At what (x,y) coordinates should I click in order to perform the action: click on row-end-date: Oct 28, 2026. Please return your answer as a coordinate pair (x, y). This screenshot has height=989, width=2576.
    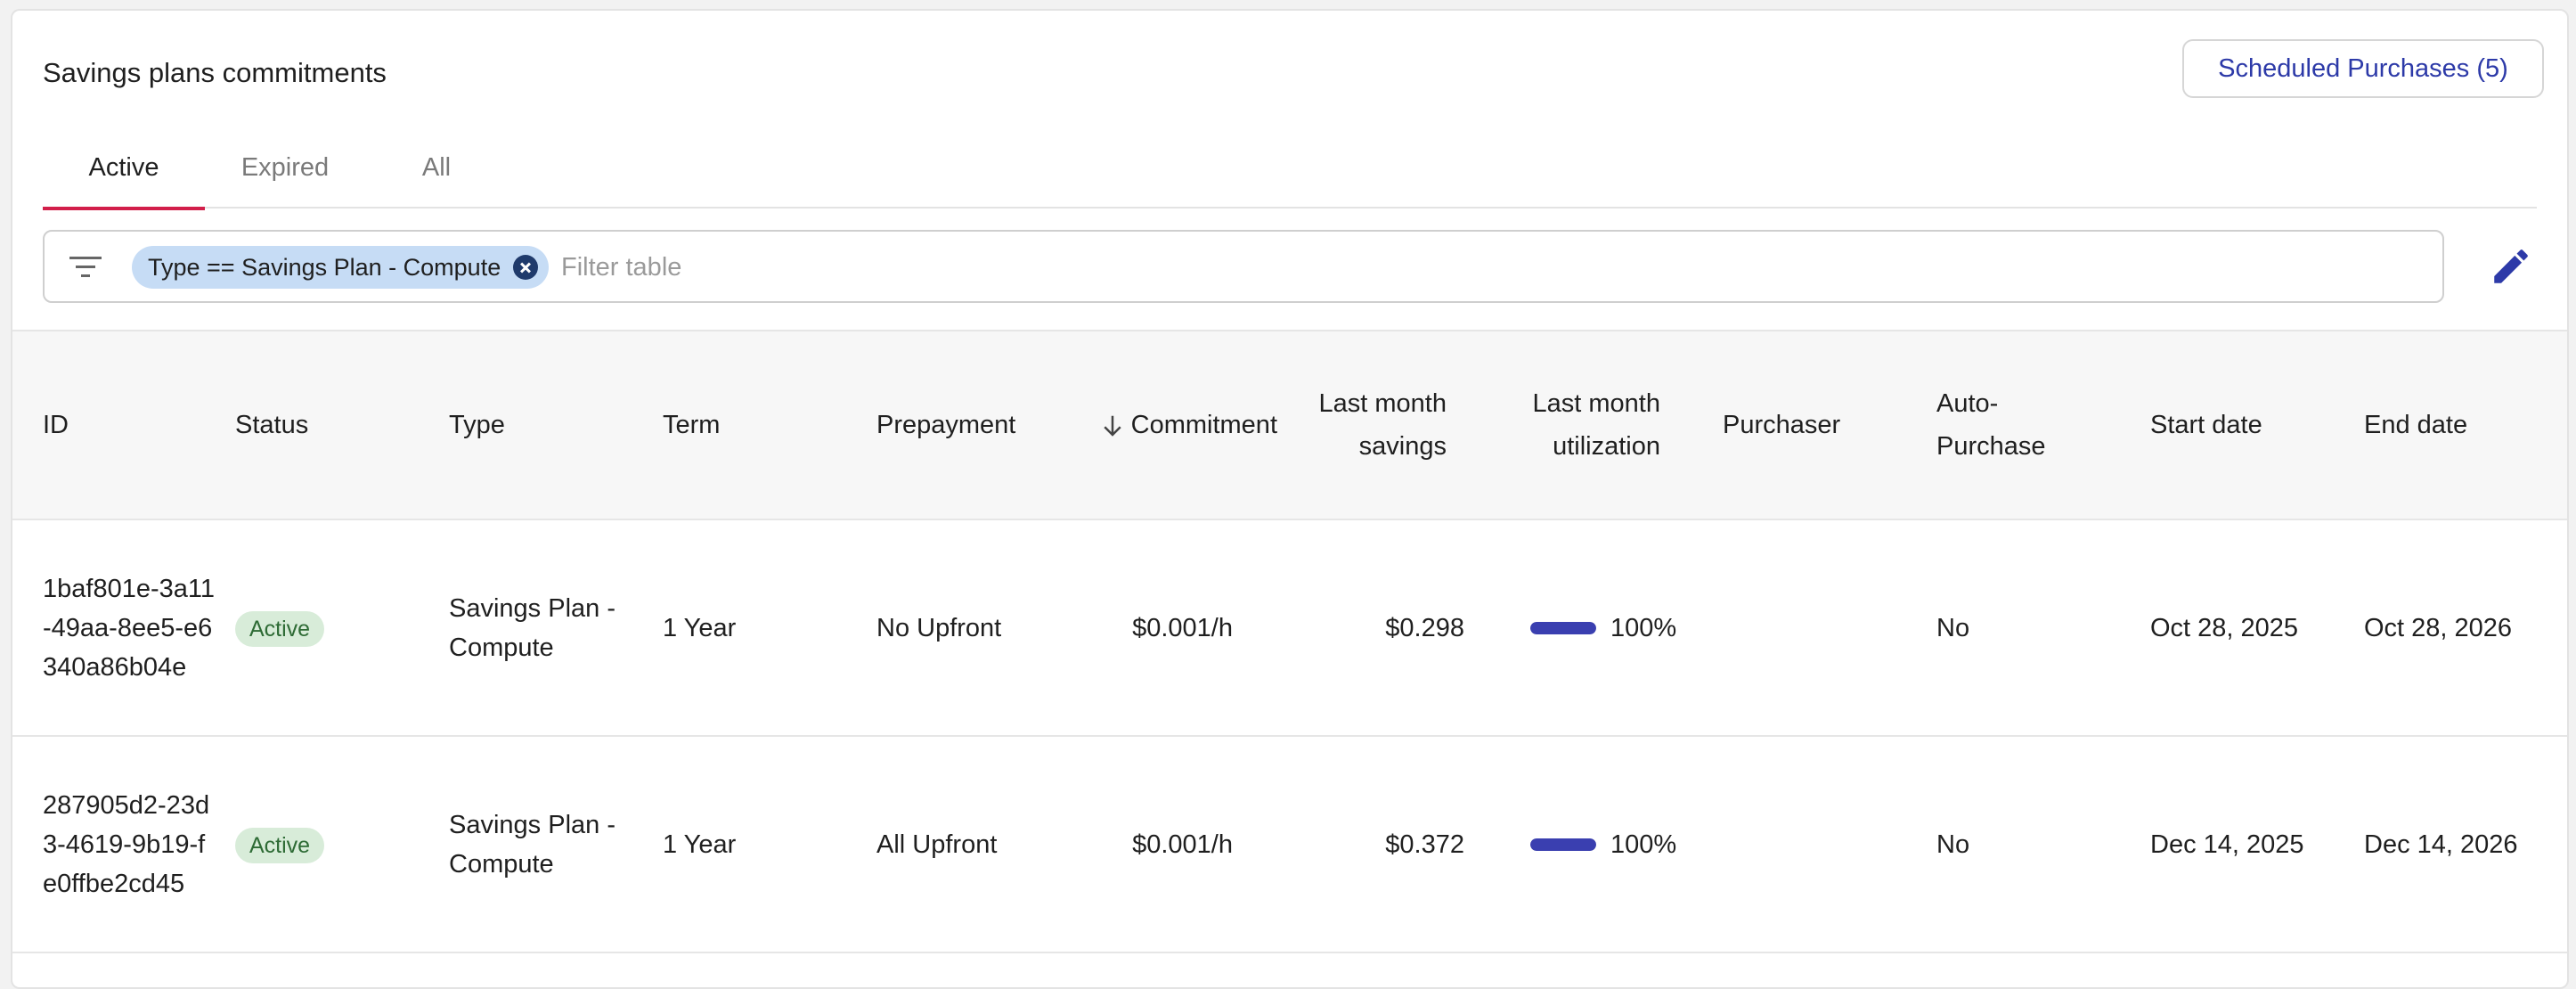
    Looking at the image, I should click on (2438, 627).